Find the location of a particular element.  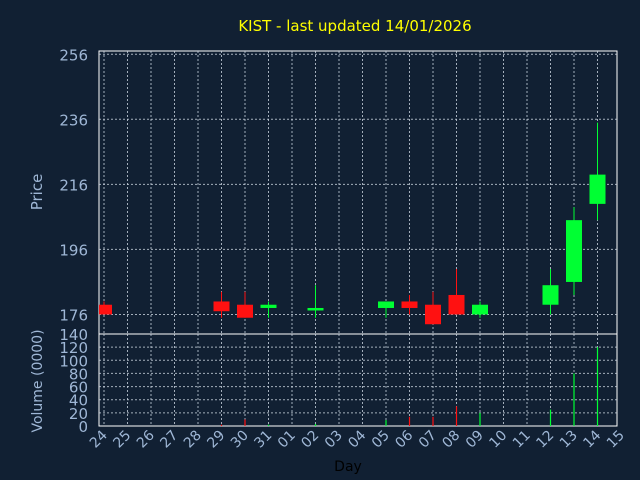

x-tick-label: 15 is located at coordinates (616, 440).